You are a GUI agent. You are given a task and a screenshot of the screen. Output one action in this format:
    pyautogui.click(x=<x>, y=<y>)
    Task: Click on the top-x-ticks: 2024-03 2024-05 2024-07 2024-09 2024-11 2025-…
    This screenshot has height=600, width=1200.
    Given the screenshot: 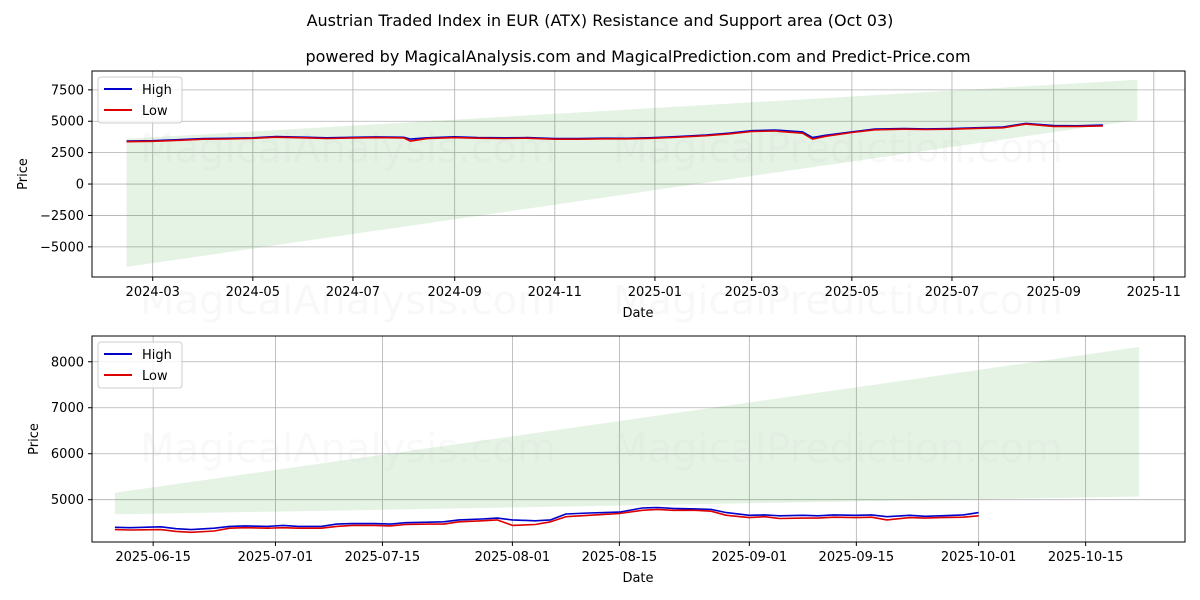 What is the action you would take?
    pyautogui.click(x=653, y=288)
    